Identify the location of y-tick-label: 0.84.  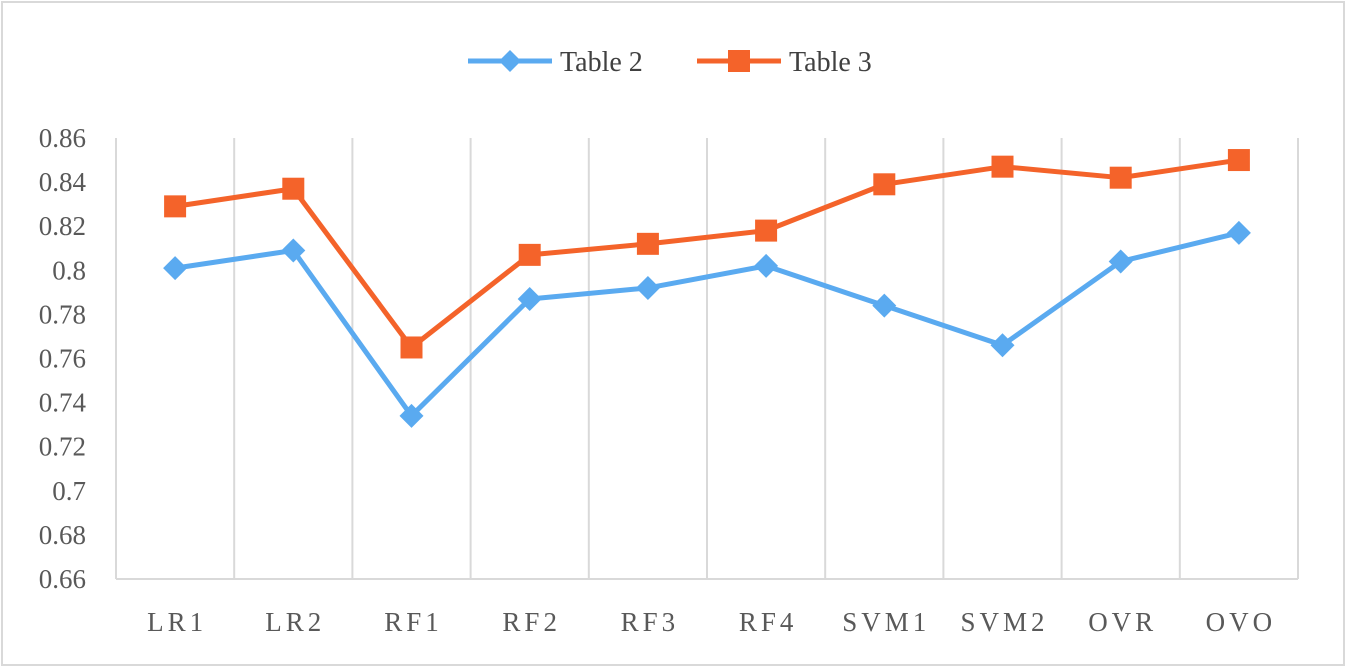
(63, 182).